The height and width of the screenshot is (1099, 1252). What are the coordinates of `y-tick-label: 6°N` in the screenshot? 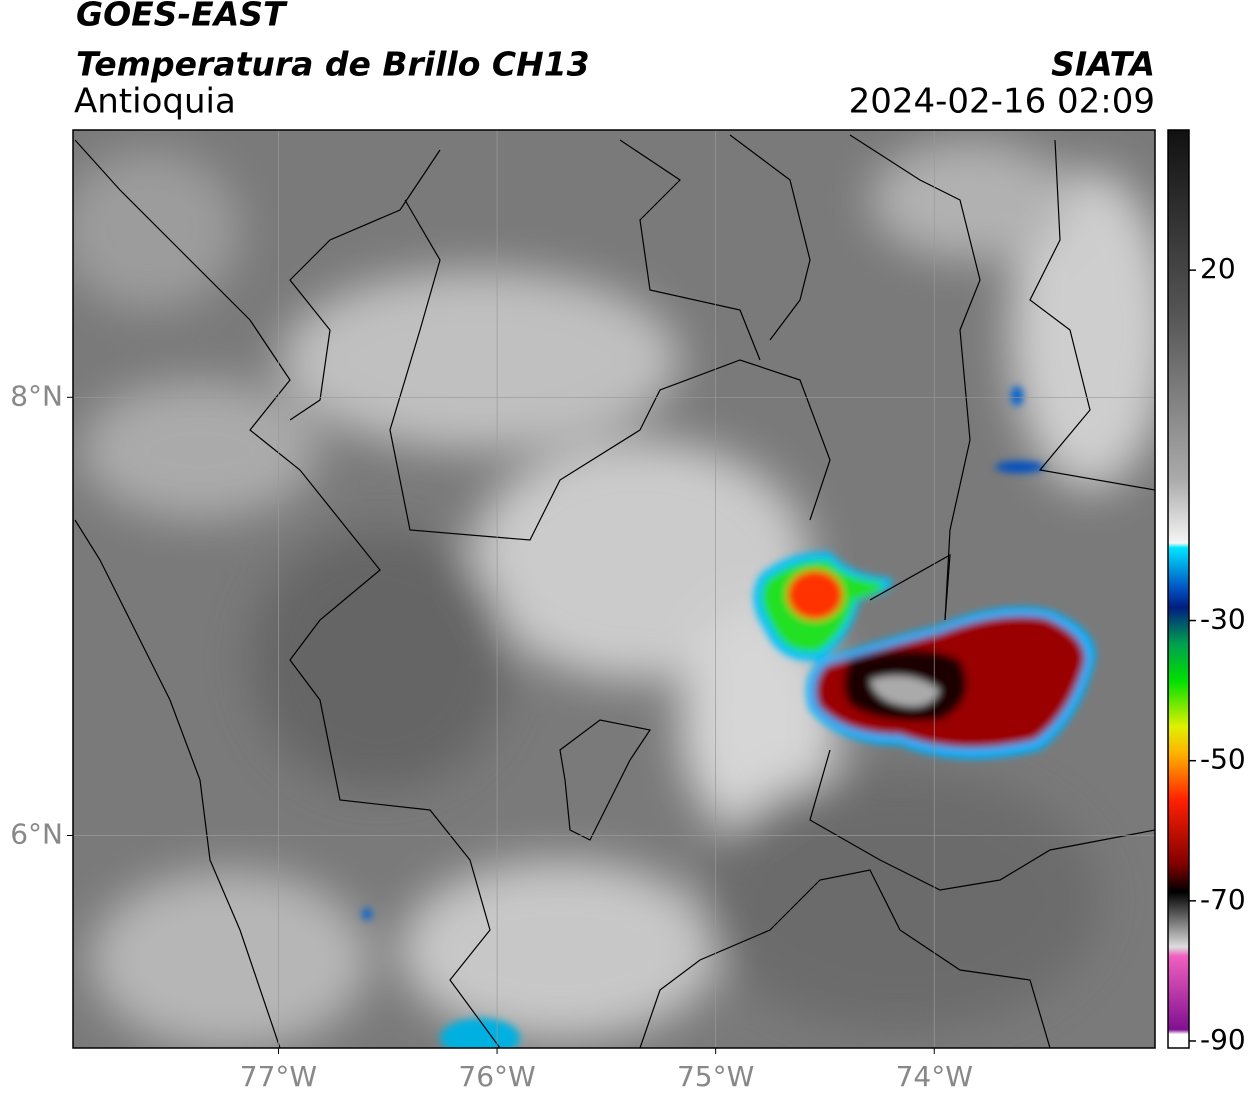 It's located at (36, 833).